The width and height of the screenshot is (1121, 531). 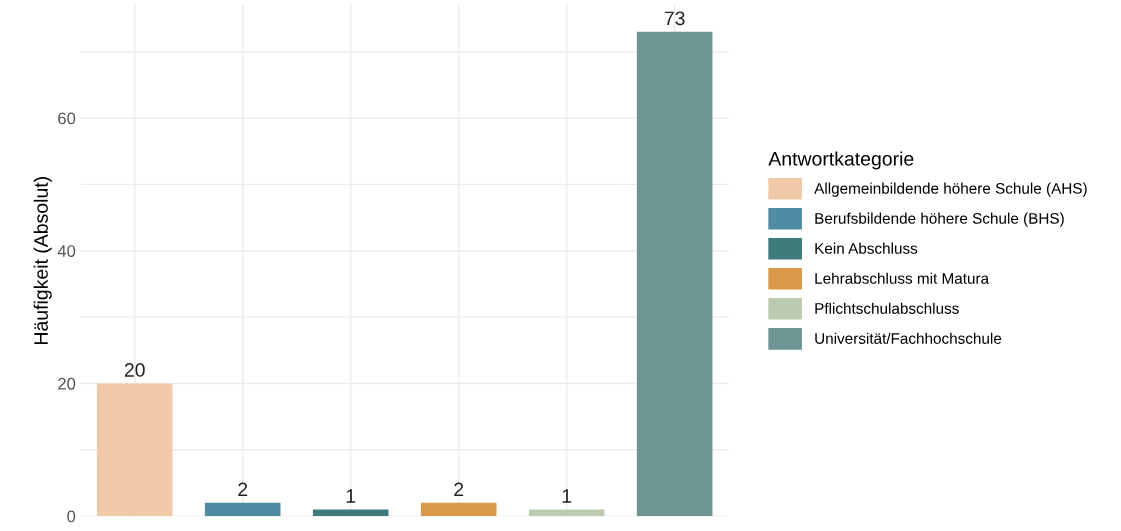 I want to click on y-tick-label: 60, so click(x=67, y=118).